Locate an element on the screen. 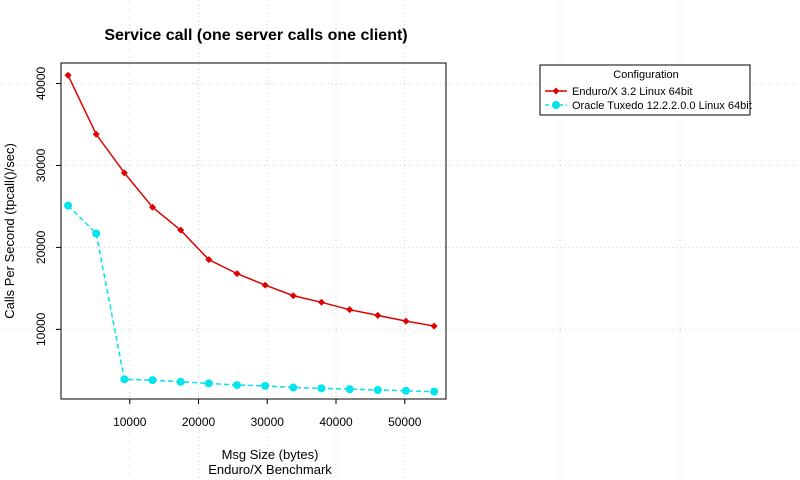  x-tick-label: 30000 is located at coordinates (268, 422).